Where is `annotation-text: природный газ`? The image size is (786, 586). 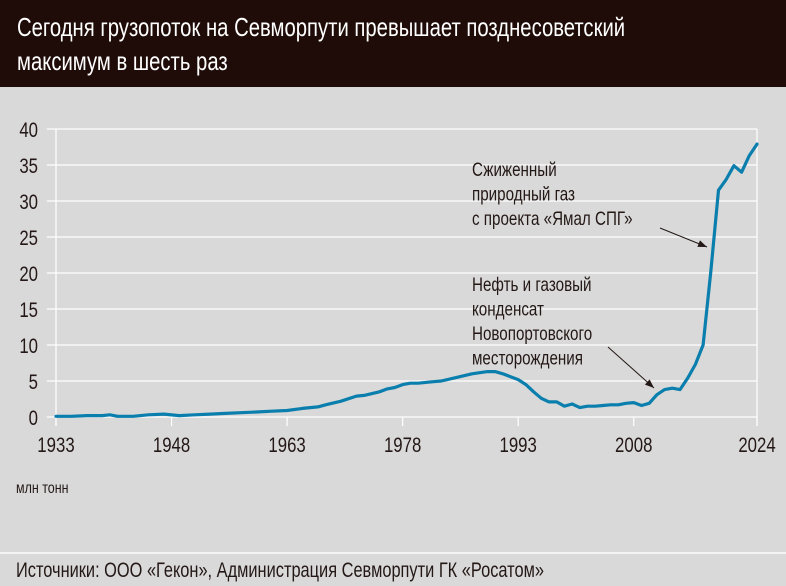 annotation-text: природный газ is located at coordinates (523, 194).